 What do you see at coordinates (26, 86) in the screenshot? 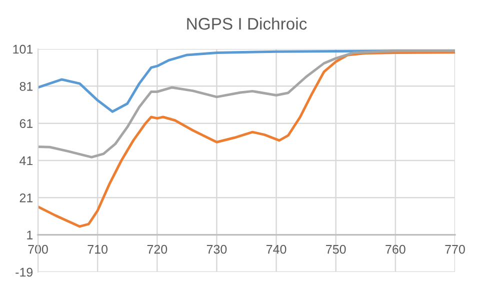
I see `y-tick-label: 81` at bounding box center [26, 86].